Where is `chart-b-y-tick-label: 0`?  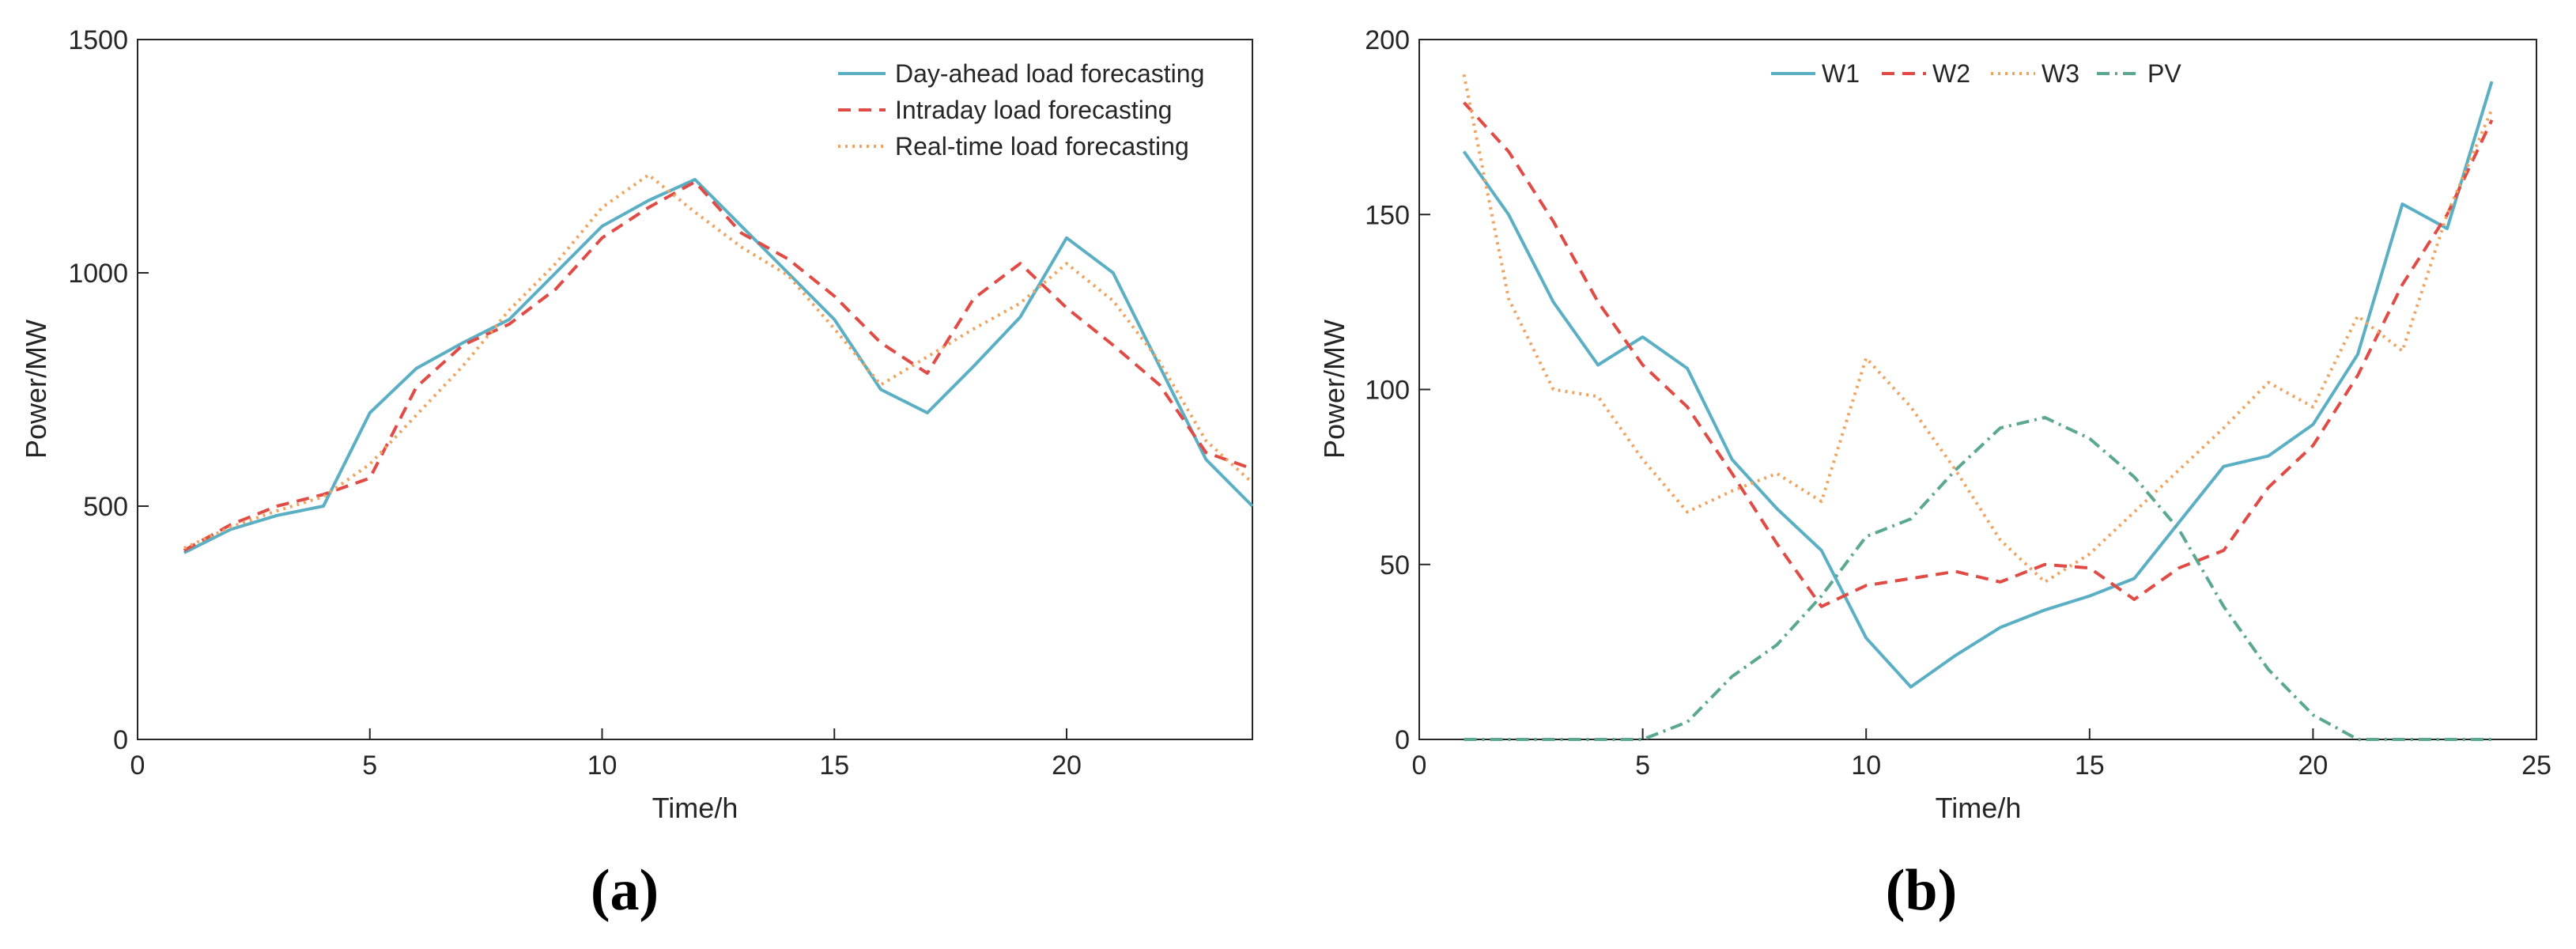
chart-b-y-tick-label: 0 is located at coordinates (1402, 740).